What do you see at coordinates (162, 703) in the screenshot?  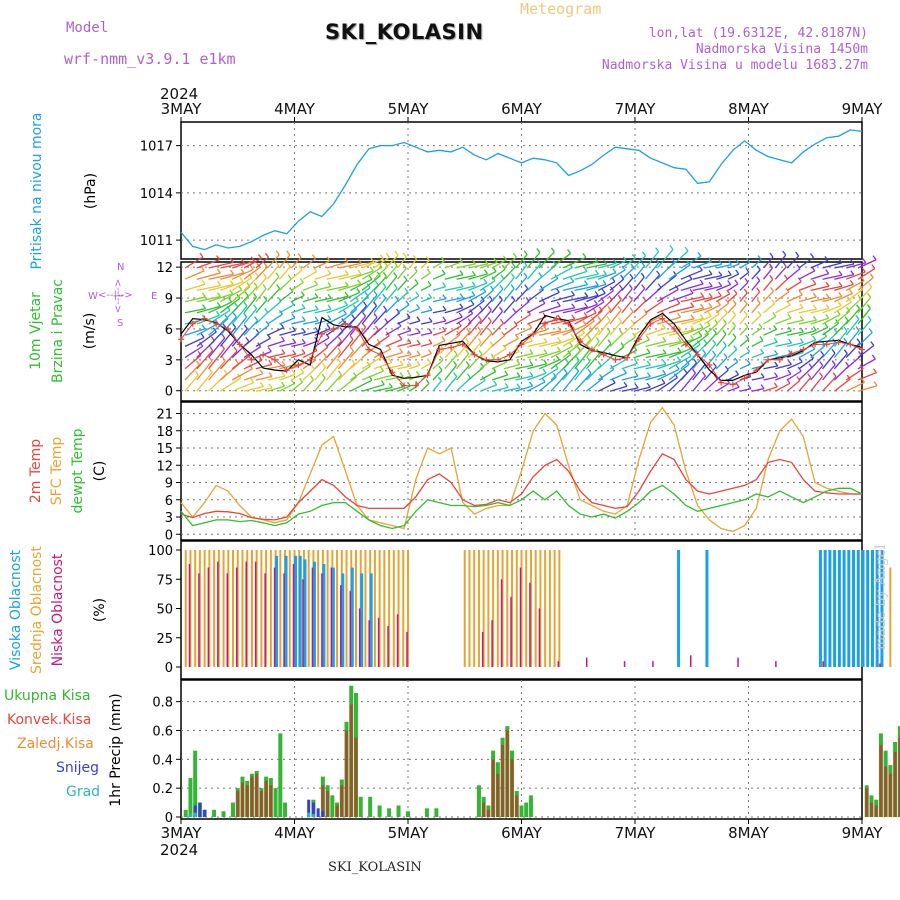 I see `y-tick-label: 0.8` at bounding box center [162, 703].